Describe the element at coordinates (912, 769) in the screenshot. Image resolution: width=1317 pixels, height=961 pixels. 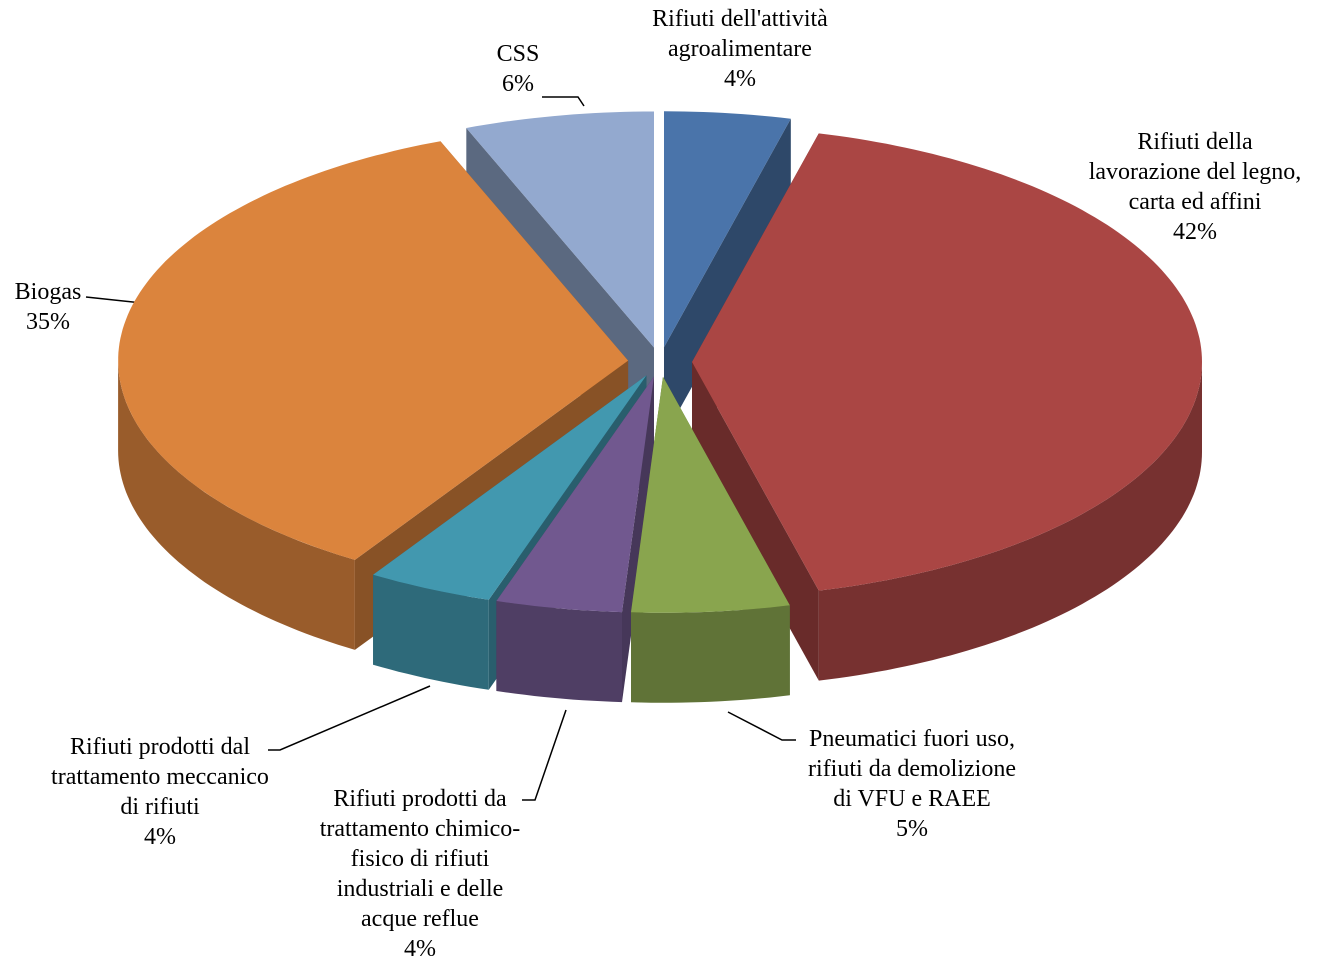
I see `label-line: rifiuti da demolizione` at that location.